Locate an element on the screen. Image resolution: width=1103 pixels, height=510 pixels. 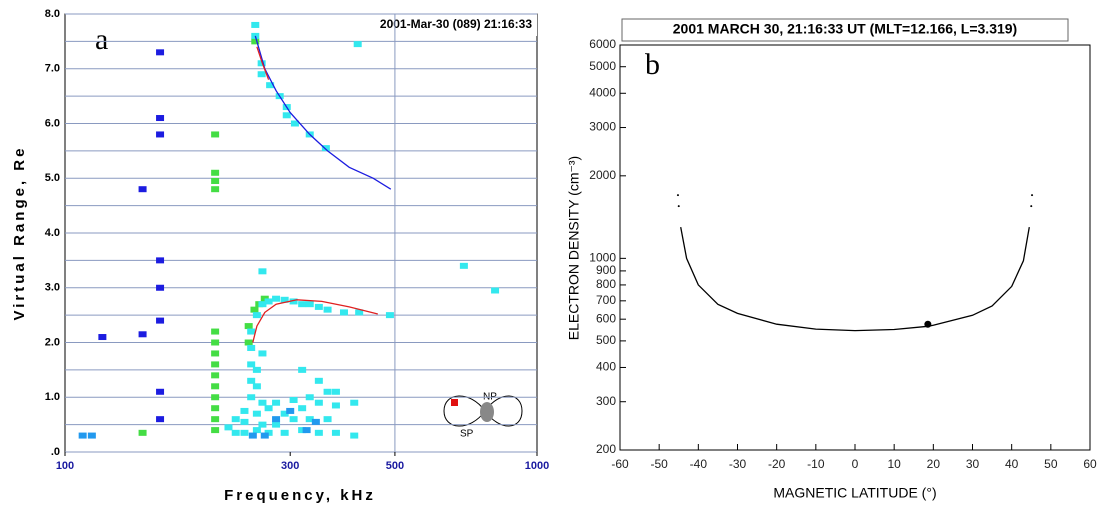
y-tick-label: 600 is located at coordinates (606, 318).